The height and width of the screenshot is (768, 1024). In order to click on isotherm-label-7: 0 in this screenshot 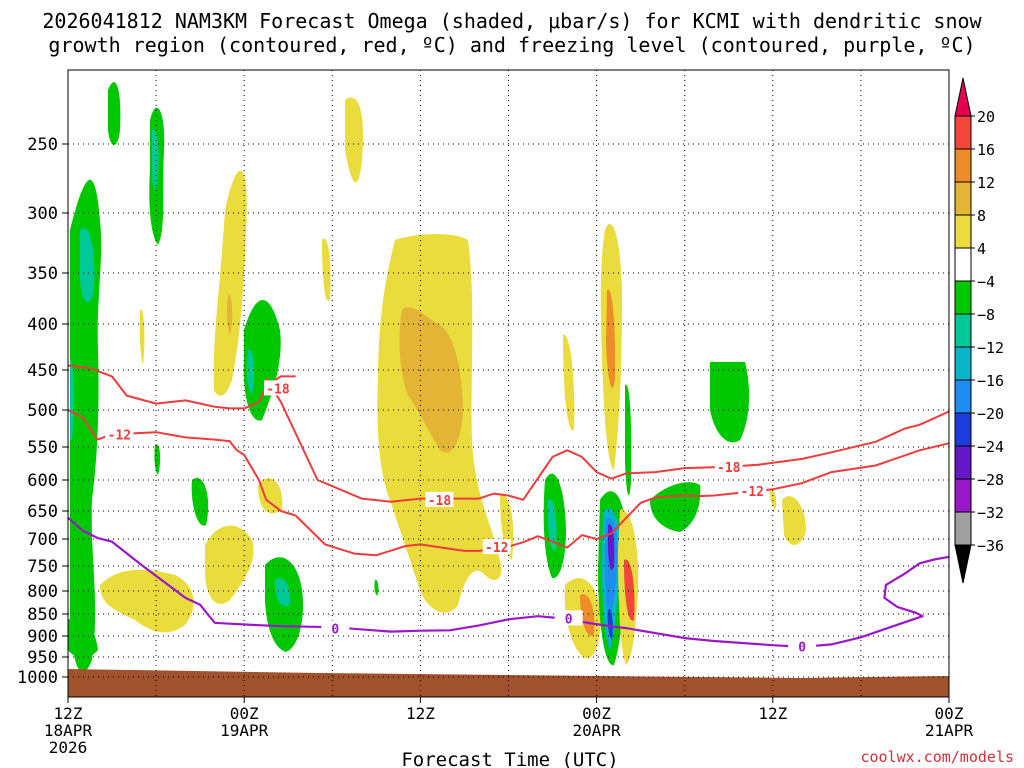, I will do `click(569, 619)`.